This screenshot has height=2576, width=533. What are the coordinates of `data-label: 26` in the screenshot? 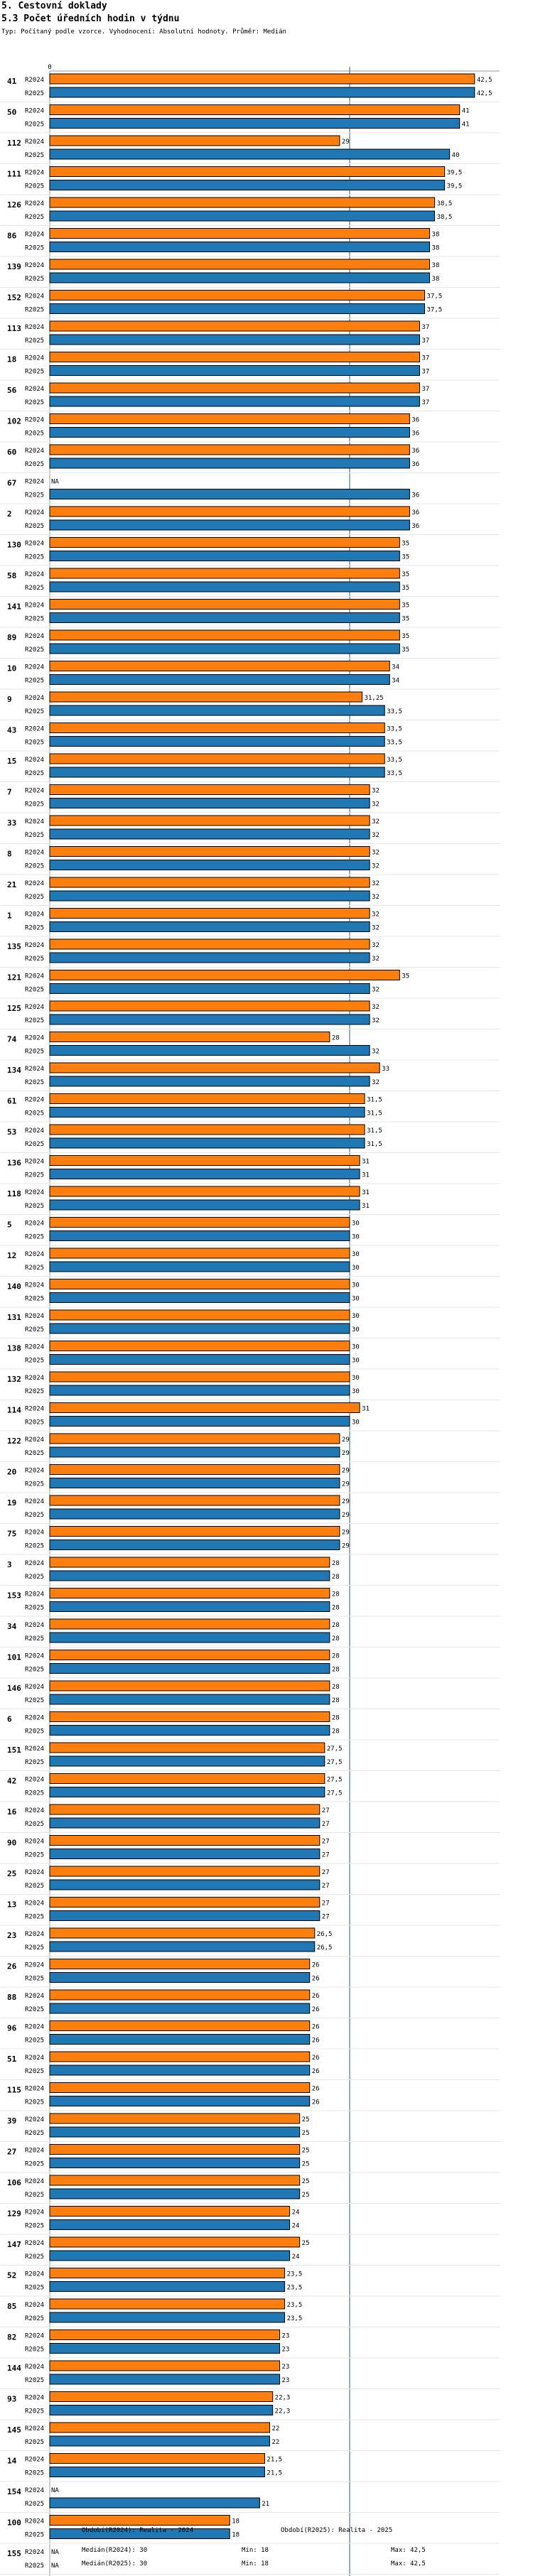 It's located at (316, 2041).